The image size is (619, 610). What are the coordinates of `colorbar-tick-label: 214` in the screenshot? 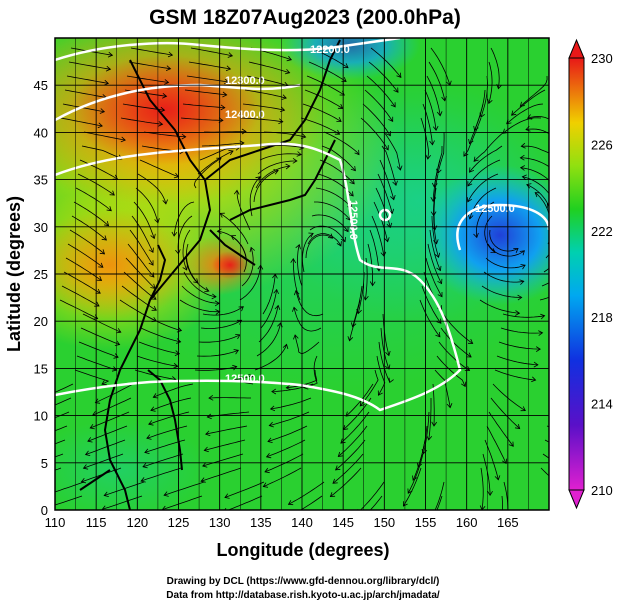 It's located at (602, 404).